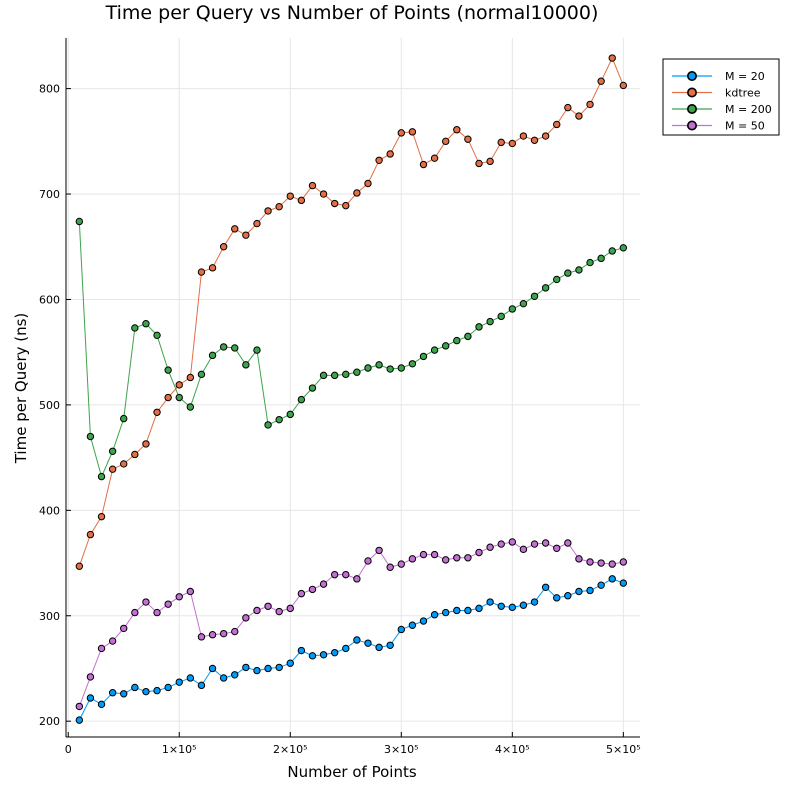 This screenshot has height=800, width=799. Describe the element at coordinates (21, 389) in the screenshot. I see `y-axis-label: Time per Query (ns)` at that location.